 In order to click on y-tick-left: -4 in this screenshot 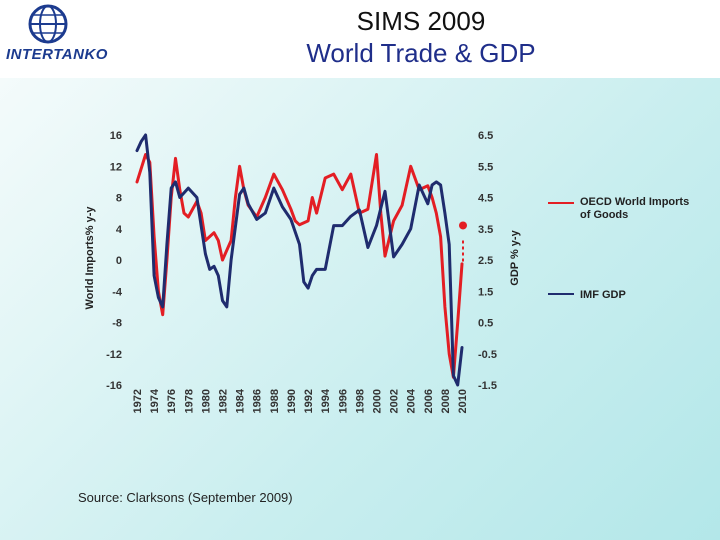, I will do `click(117, 292)`.